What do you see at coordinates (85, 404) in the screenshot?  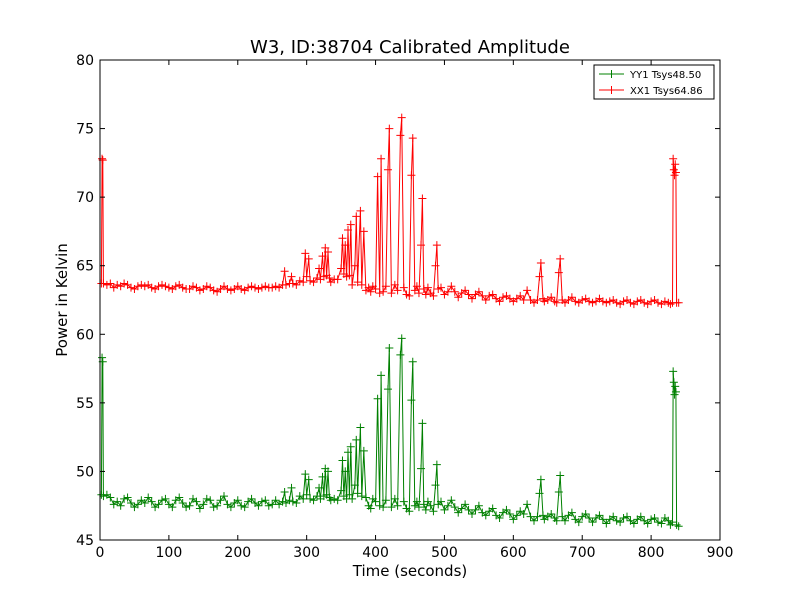 I see `y-tick-label: 55` at bounding box center [85, 404].